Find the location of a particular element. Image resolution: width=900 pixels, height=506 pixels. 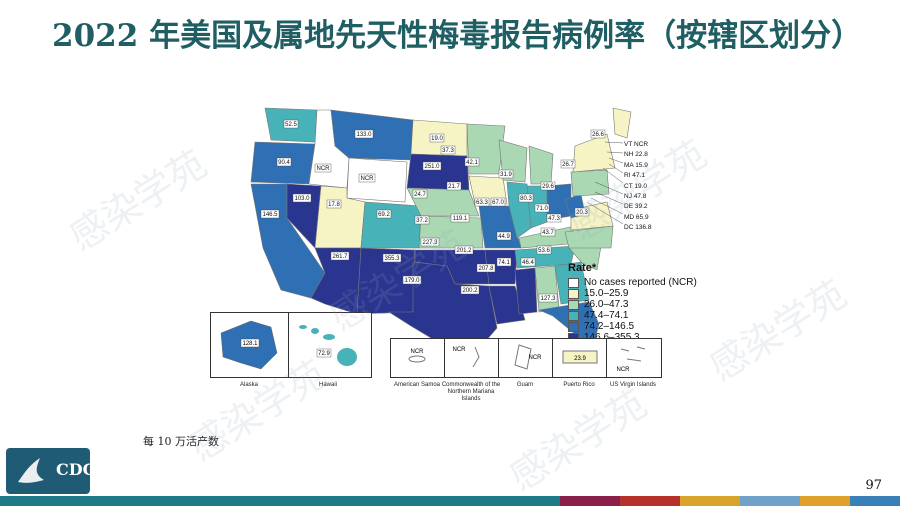

callout-md: MD 65.9 is located at coordinates (636, 217).